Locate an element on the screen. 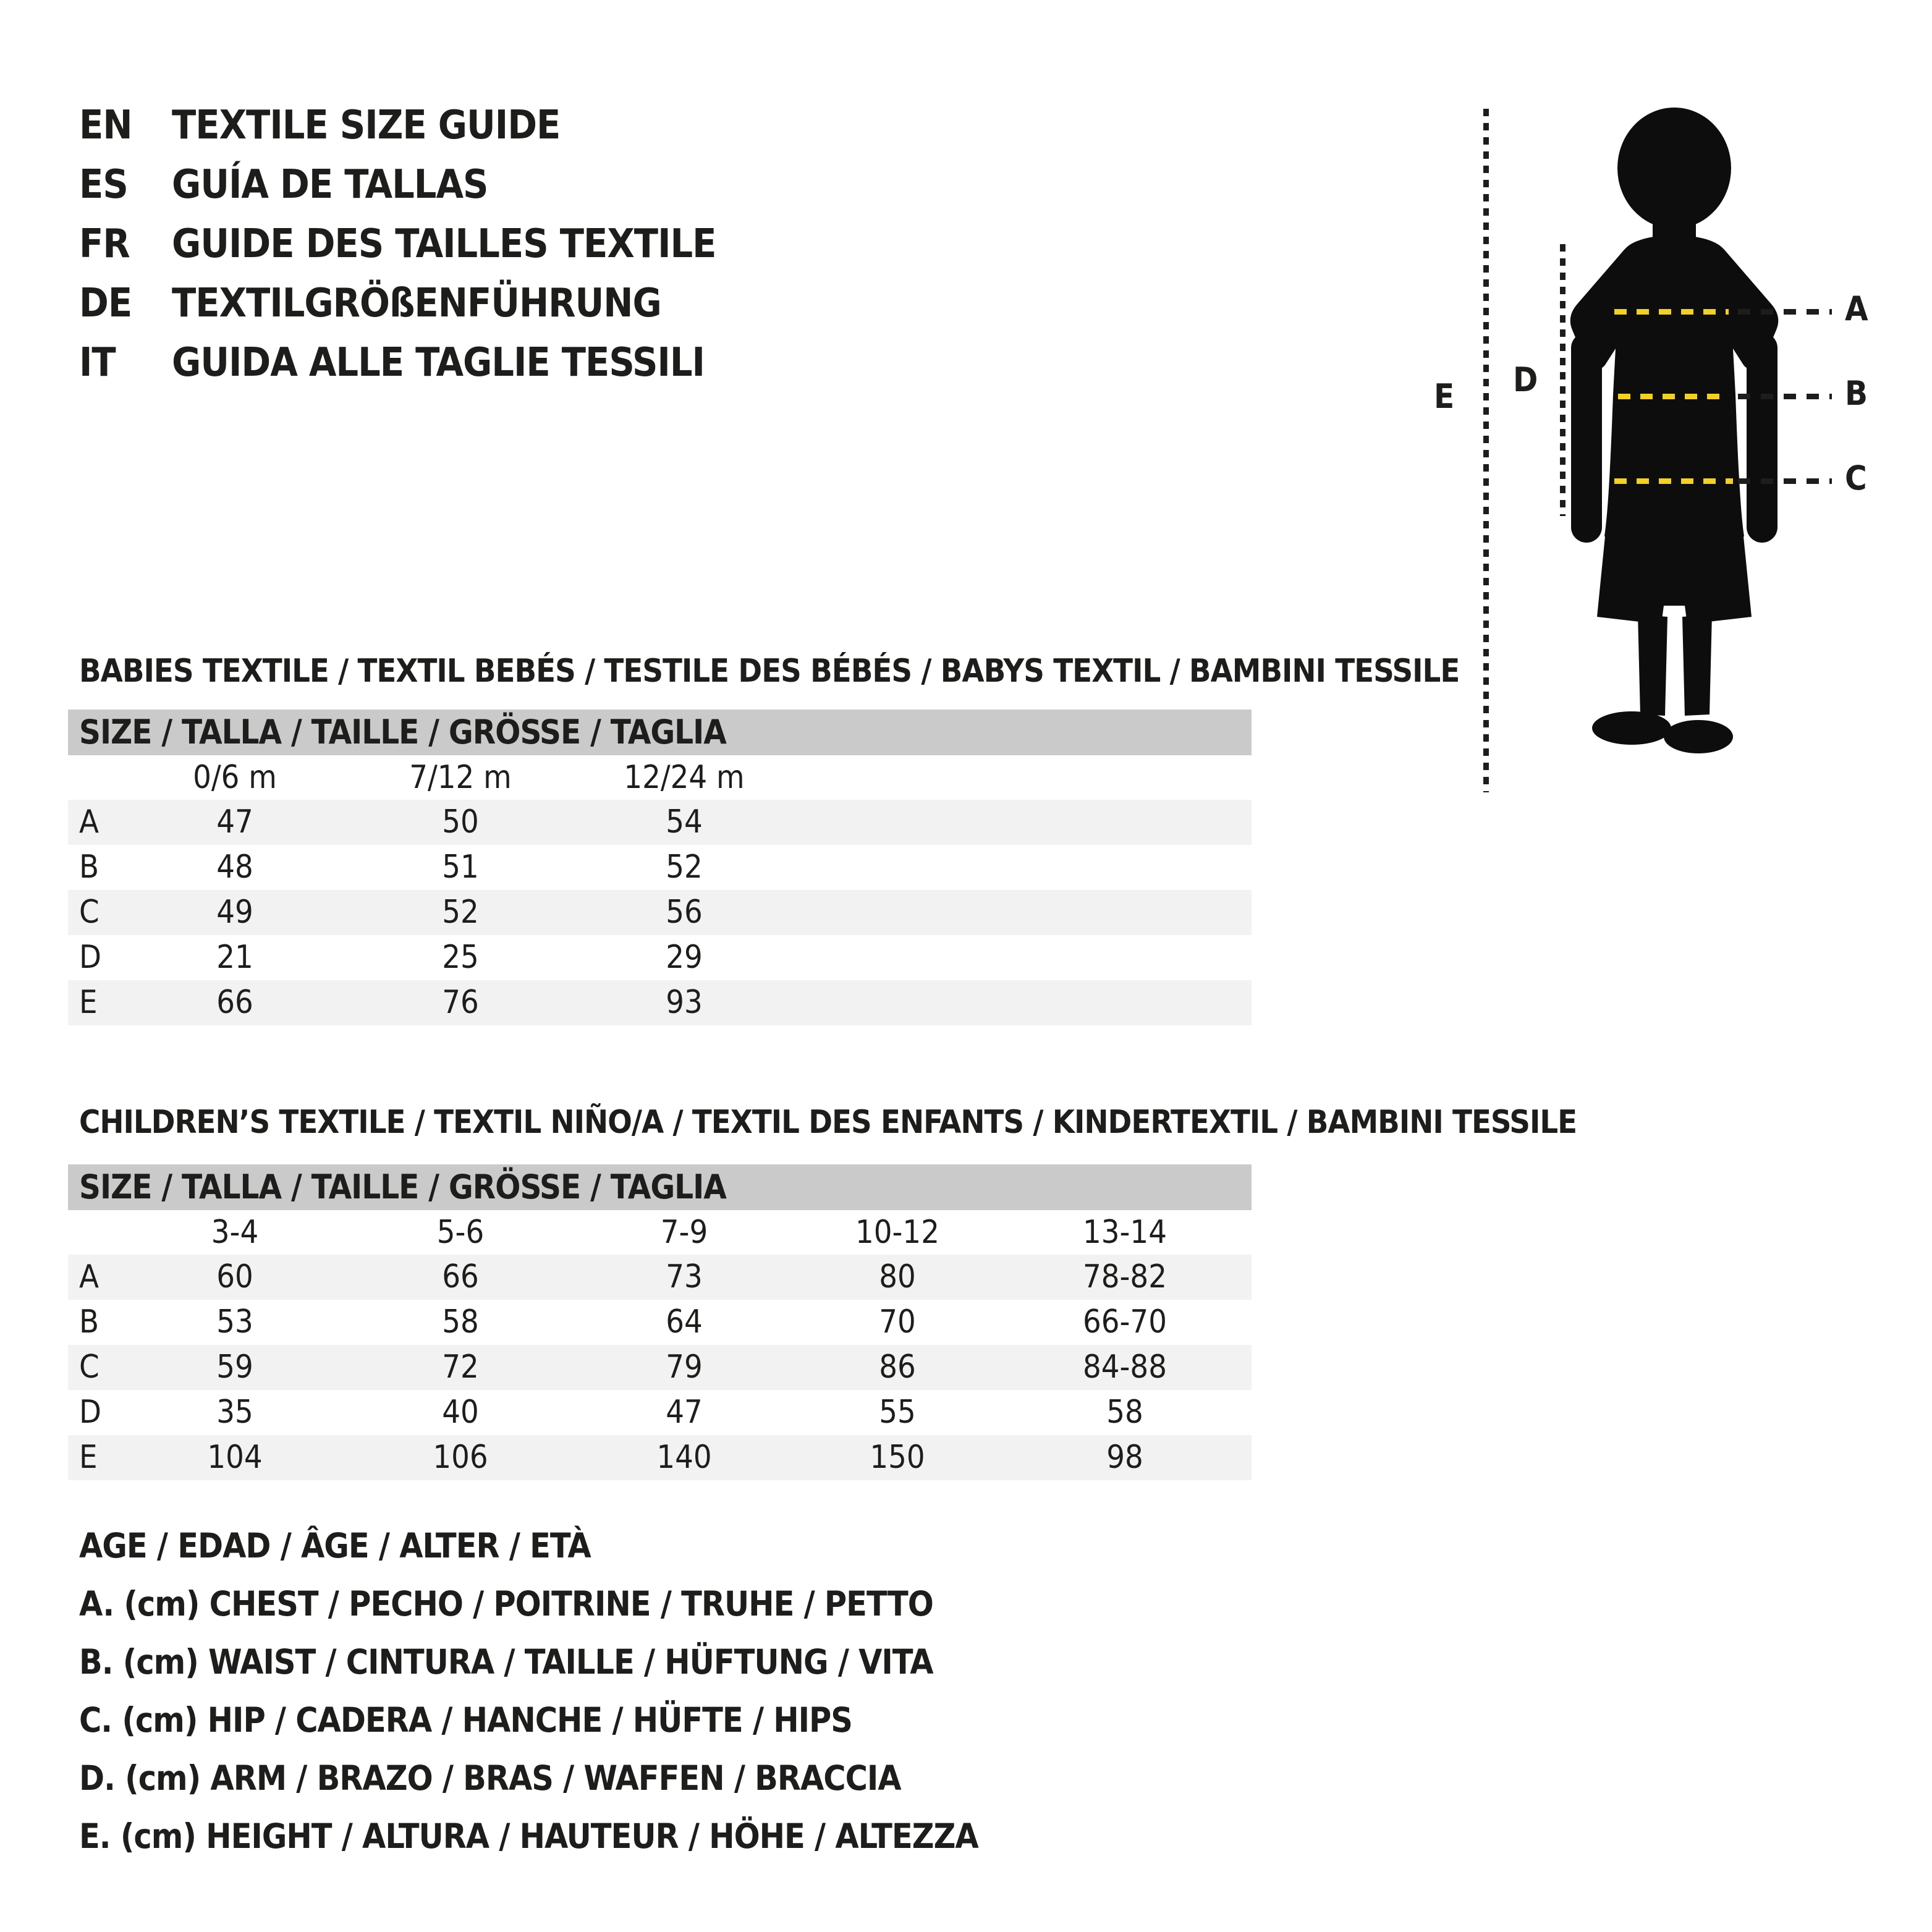 This screenshot has height=1932, width=1932. cell: 60 is located at coordinates (234, 1276).